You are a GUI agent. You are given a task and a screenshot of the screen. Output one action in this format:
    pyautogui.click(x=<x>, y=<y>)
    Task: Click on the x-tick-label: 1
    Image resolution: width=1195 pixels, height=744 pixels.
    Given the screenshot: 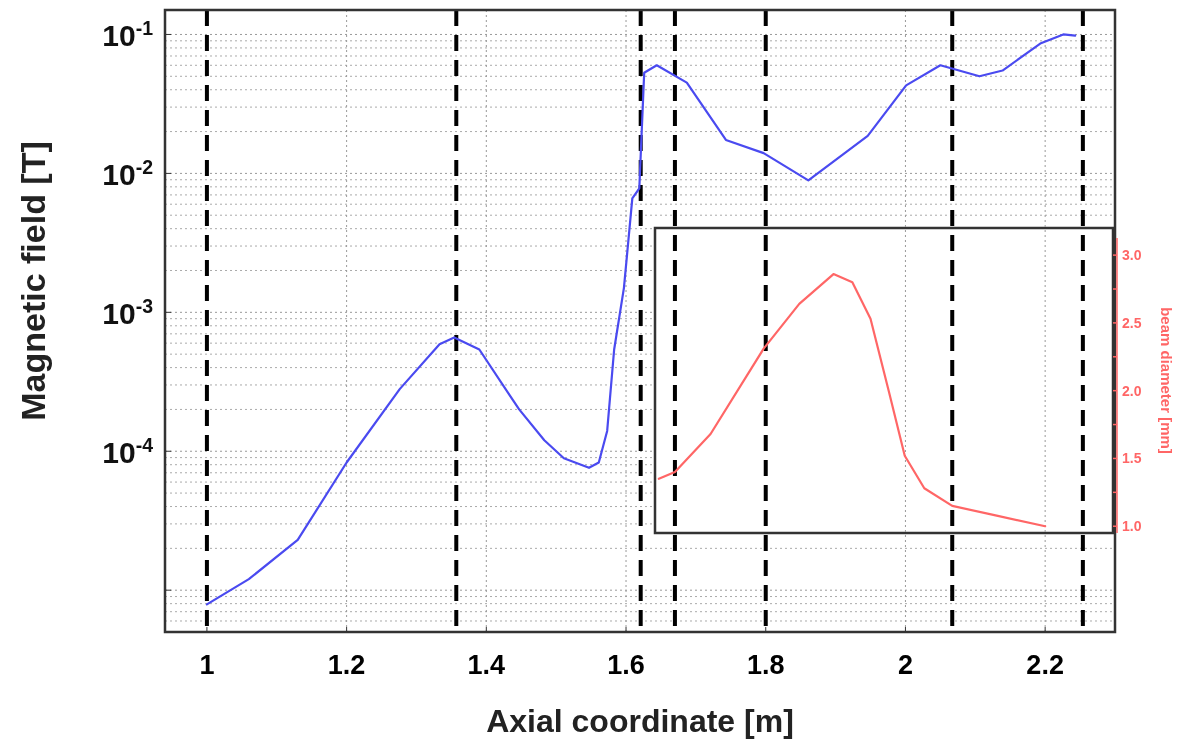 What is the action you would take?
    pyautogui.click(x=207, y=665)
    